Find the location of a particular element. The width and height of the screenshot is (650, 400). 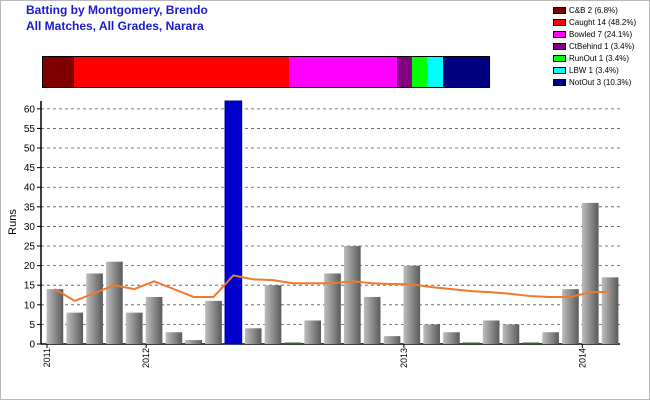

legend-item: LBW 1 (3.4%) is located at coordinates (594, 70).